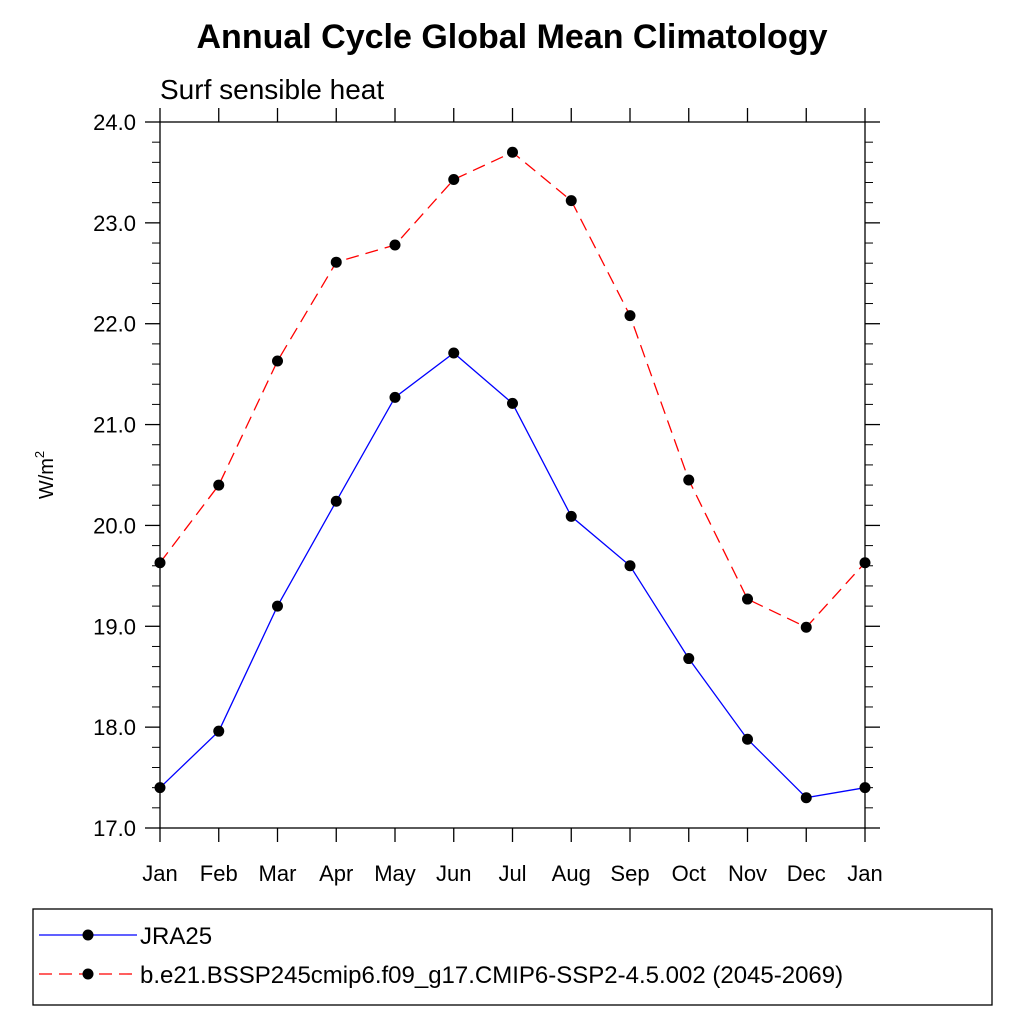 The width and height of the screenshot is (1024, 1024). Describe the element at coordinates (39, 454) in the screenshot. I see `y-axis-label-superscript: 2` at that location.